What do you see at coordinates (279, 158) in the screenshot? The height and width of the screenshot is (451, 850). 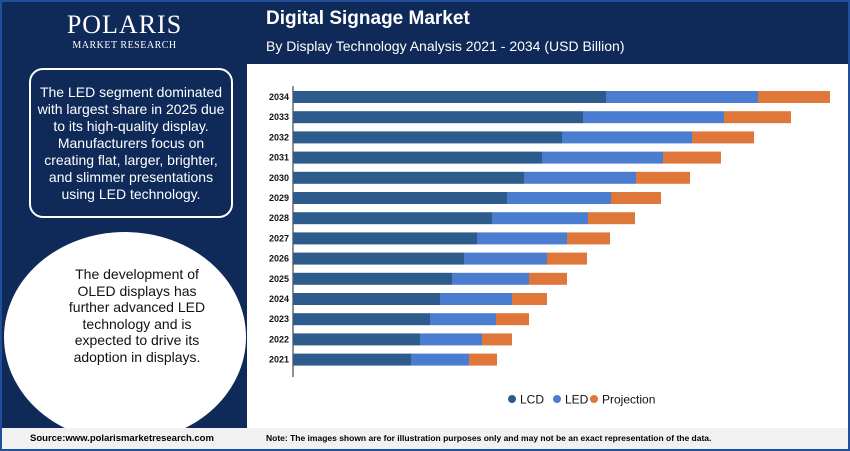 I see `y-tick-label: 2031` at bounding box center [279, 158].